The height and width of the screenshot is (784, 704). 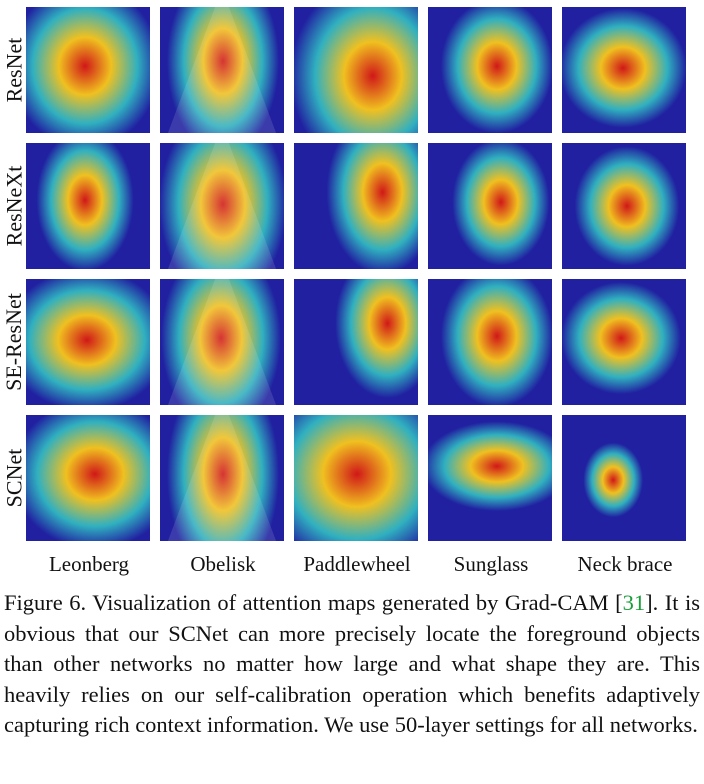 What do you see at coordinates (356, 478) in the screenshot?
I see `attention-map-scnet-paddlewheel` at bounding box center [356, 478].